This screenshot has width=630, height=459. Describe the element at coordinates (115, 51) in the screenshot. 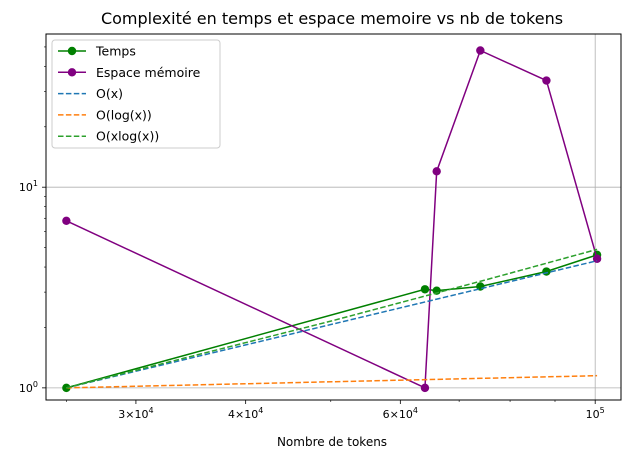

I see `legend-label-temps: Temps` at that location.